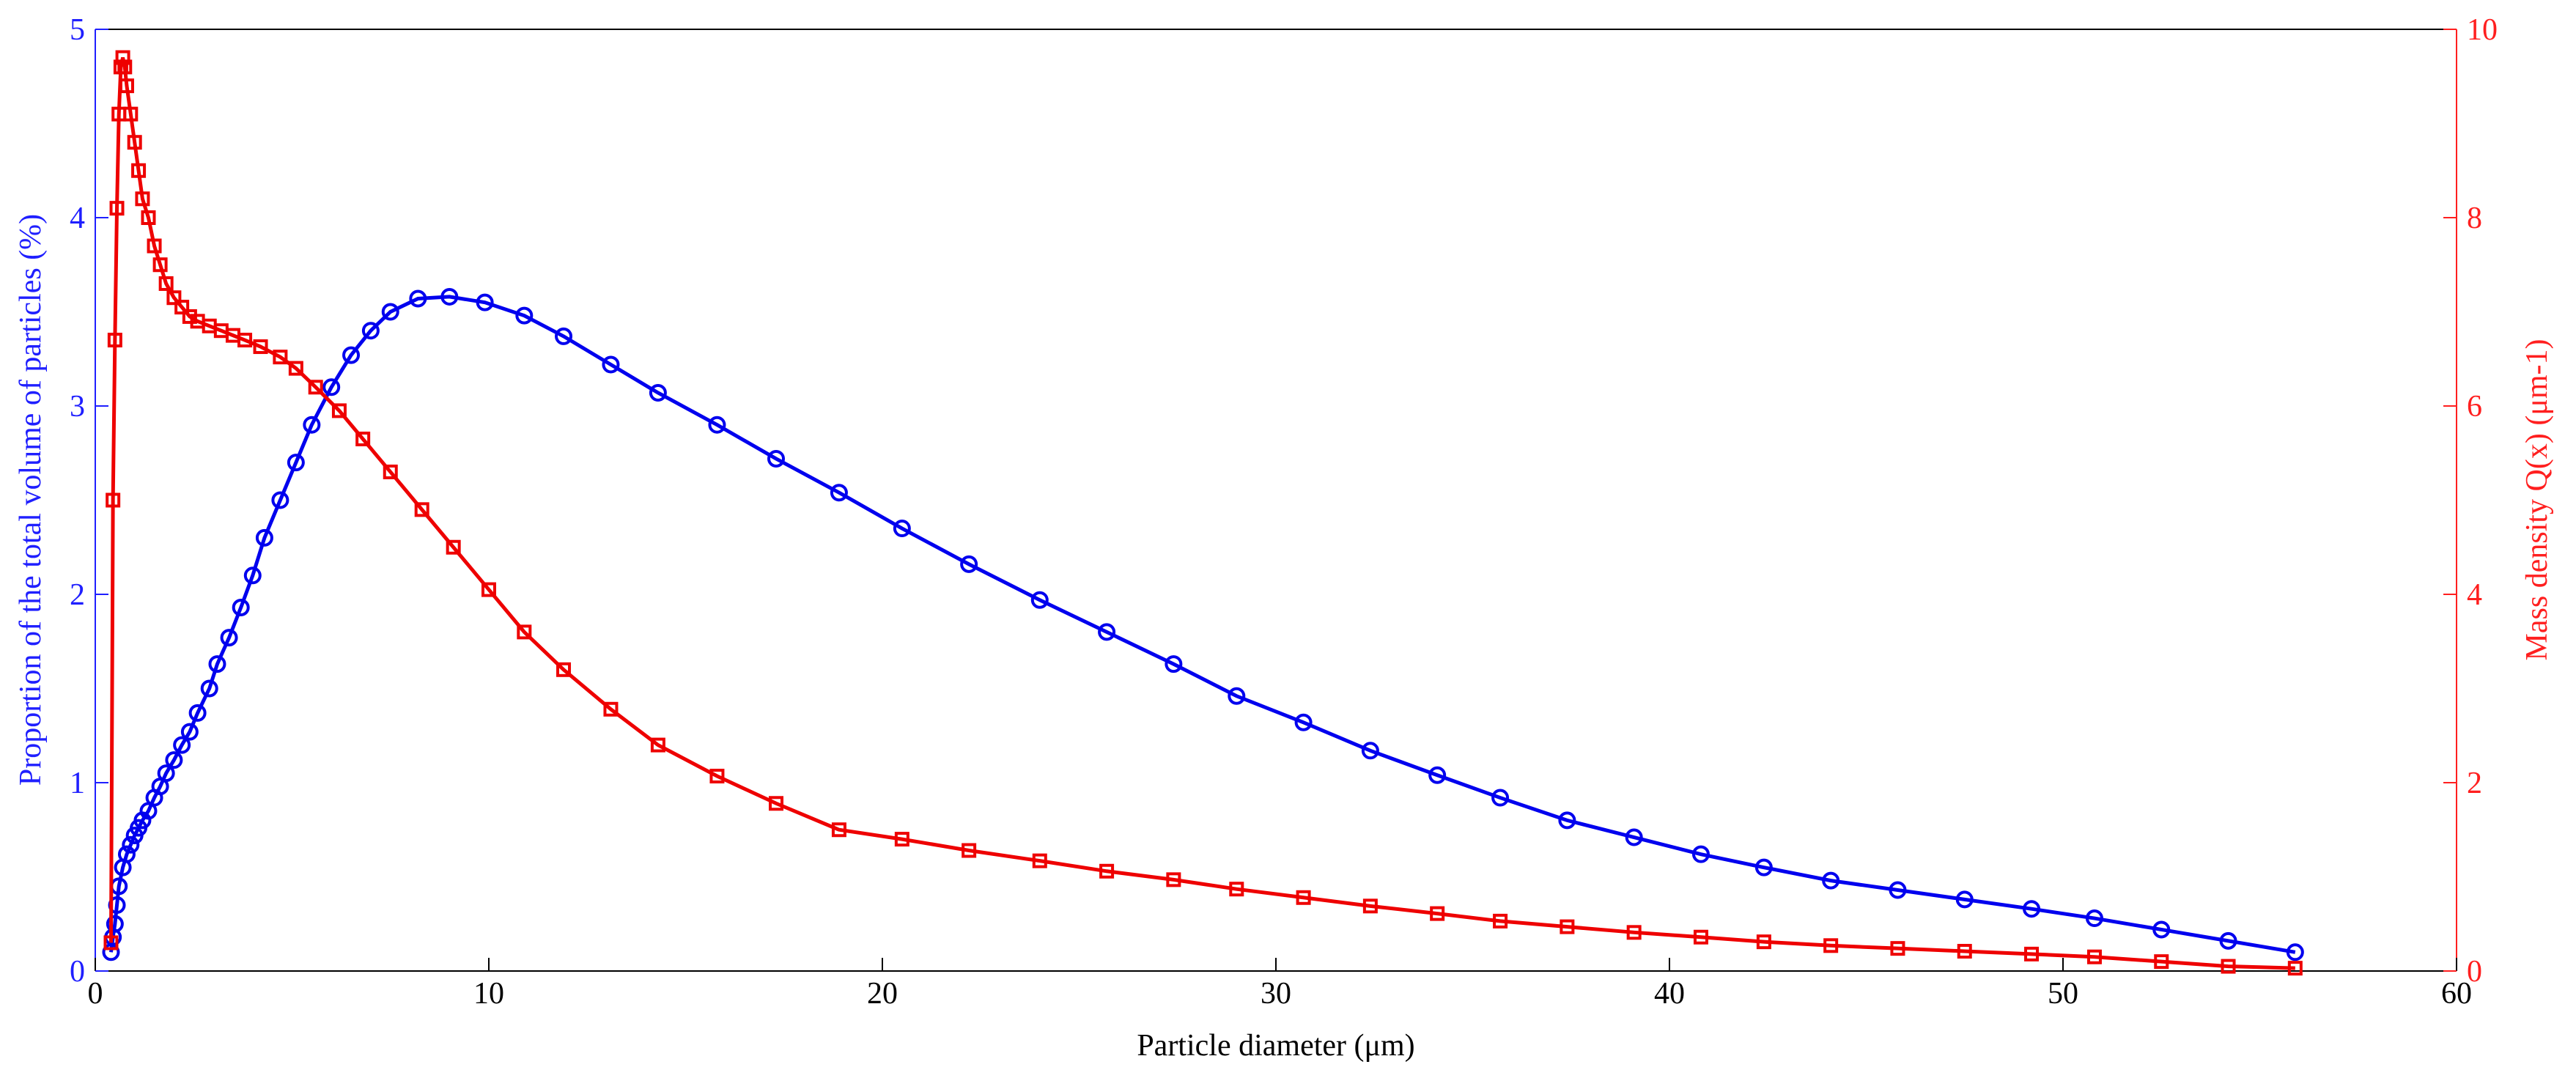  Describe the element at coordinates (2063, 994) in the screenshot. I see `x-tick-label: 50` at that location.